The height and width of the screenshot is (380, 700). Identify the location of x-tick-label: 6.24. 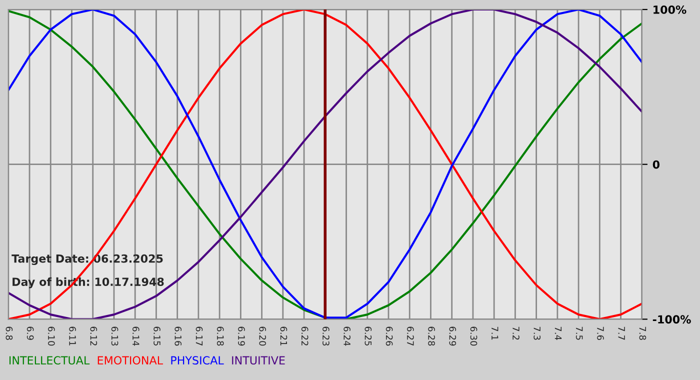
(347, 336).